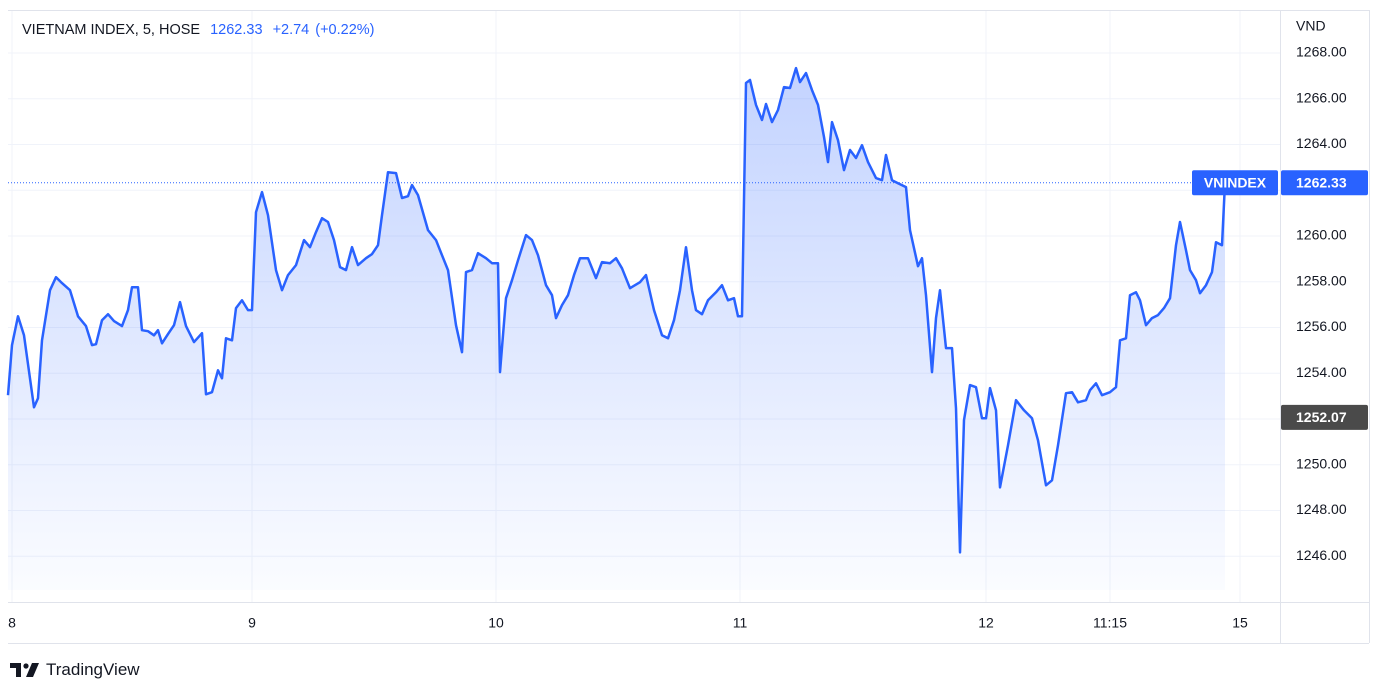  I want to click on brand-logo, so click(24, 670).